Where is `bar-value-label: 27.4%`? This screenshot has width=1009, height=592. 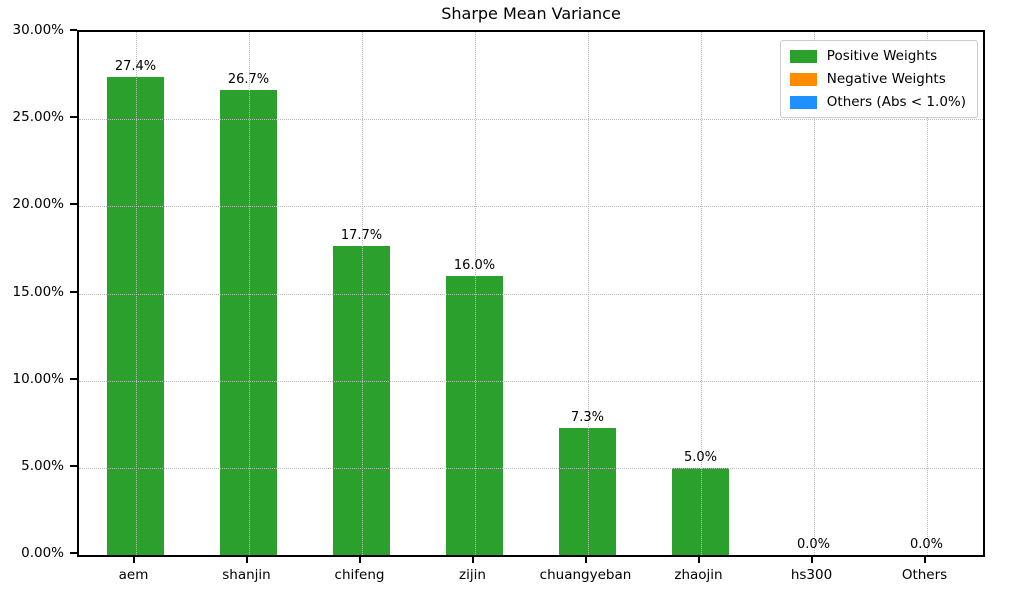 bar-value-label: 27.4% is located at coordinates (135, 67).